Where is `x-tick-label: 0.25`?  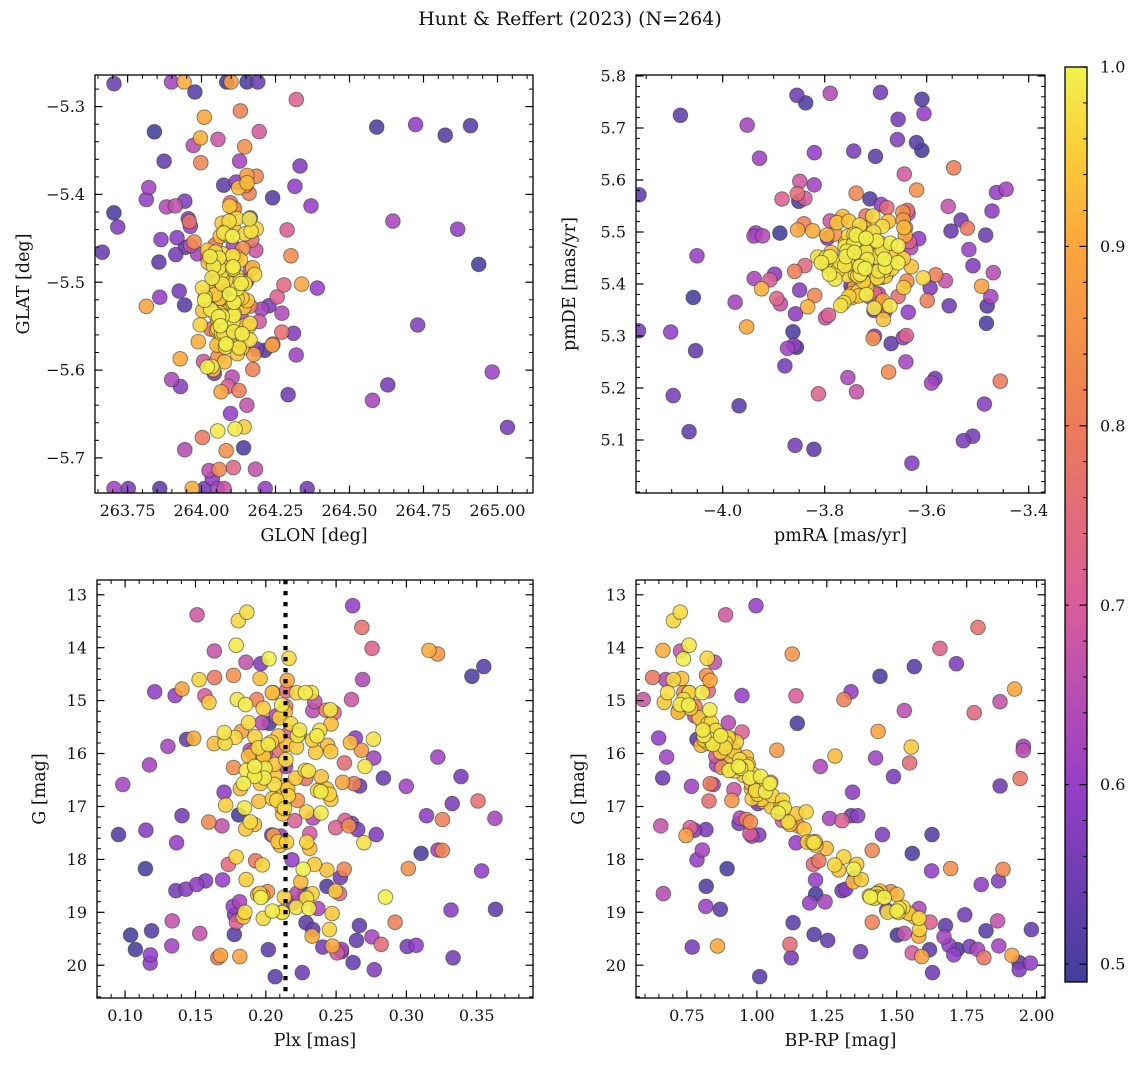 x-tick-label: 0.25 is located at coordinates (336, 1015).